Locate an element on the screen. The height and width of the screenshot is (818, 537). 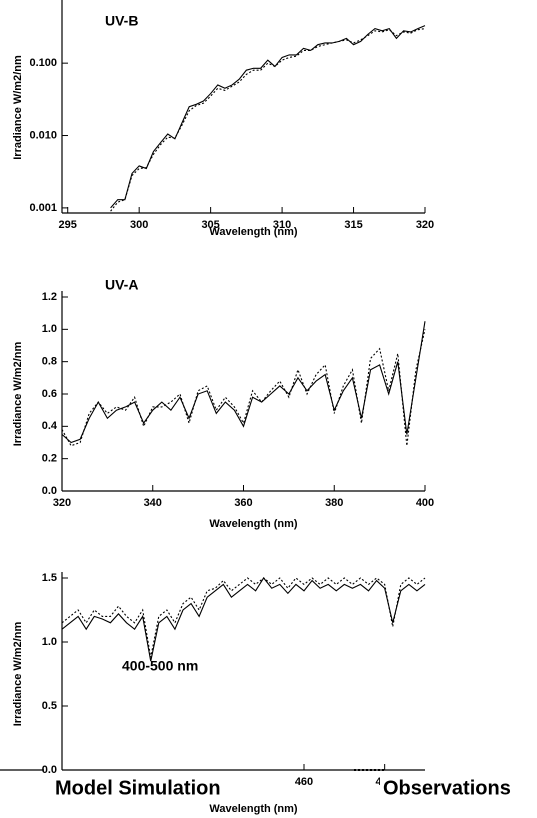
y-tick-label: 1.5 is located at coordinates (49, 578).